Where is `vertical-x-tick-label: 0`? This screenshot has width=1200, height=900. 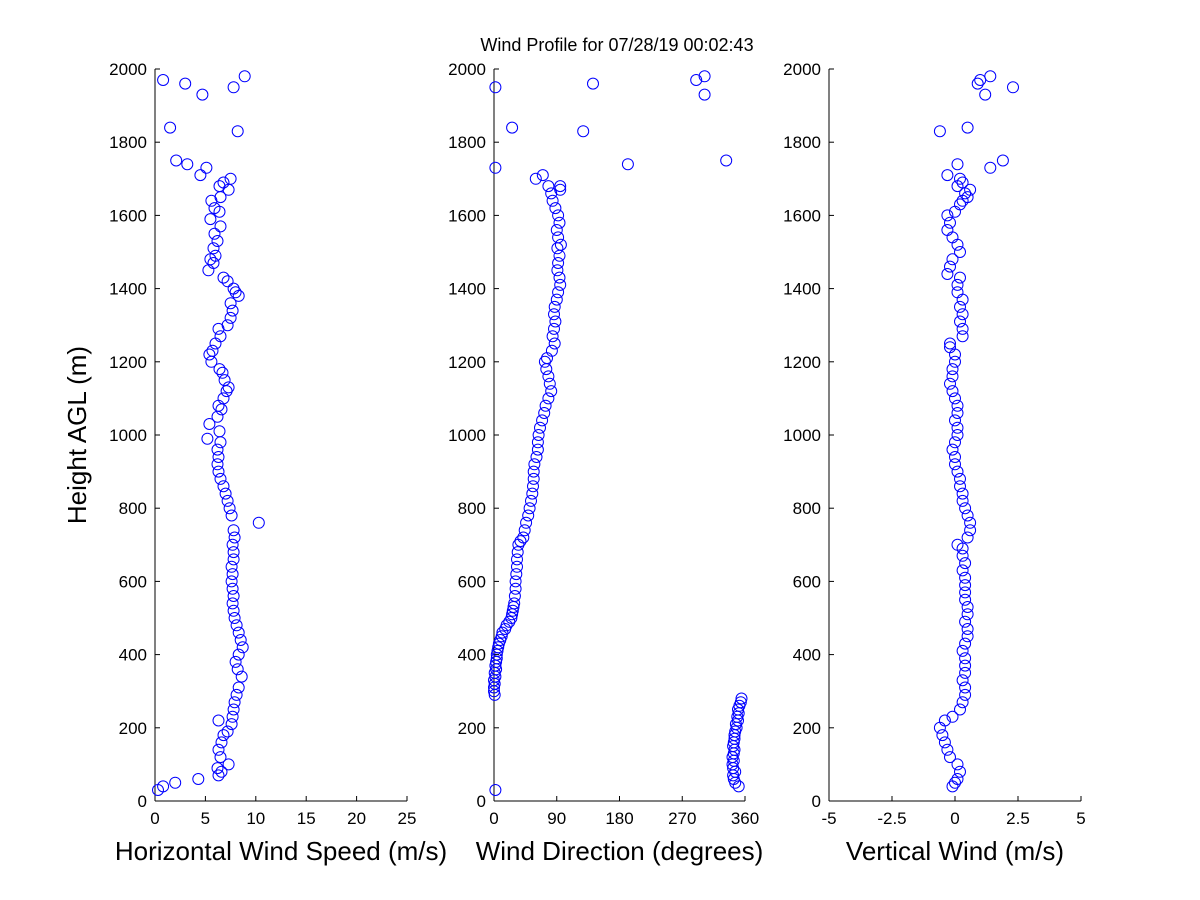 vertical-x-tick-label: 0 is located at coordinates (954, 818).